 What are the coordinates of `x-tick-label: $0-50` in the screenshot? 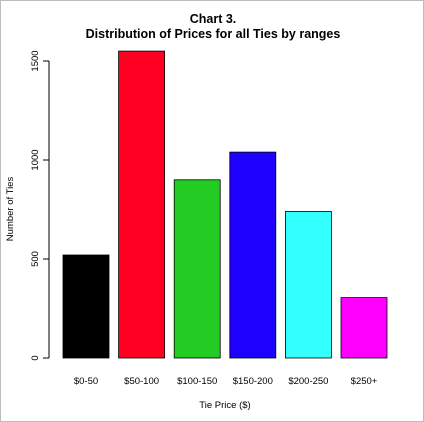 It's located at (86, 381).